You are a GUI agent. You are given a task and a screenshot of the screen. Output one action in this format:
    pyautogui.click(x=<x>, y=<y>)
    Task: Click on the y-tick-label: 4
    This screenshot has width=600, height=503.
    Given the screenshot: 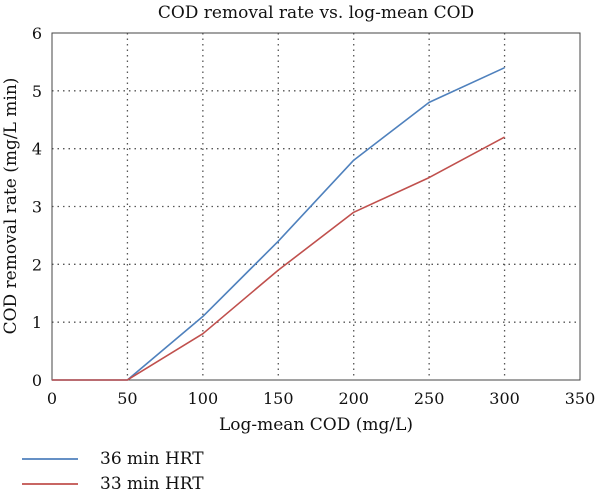 What is the action you would take?
    pyautogui.click(x=37, y=149)
    